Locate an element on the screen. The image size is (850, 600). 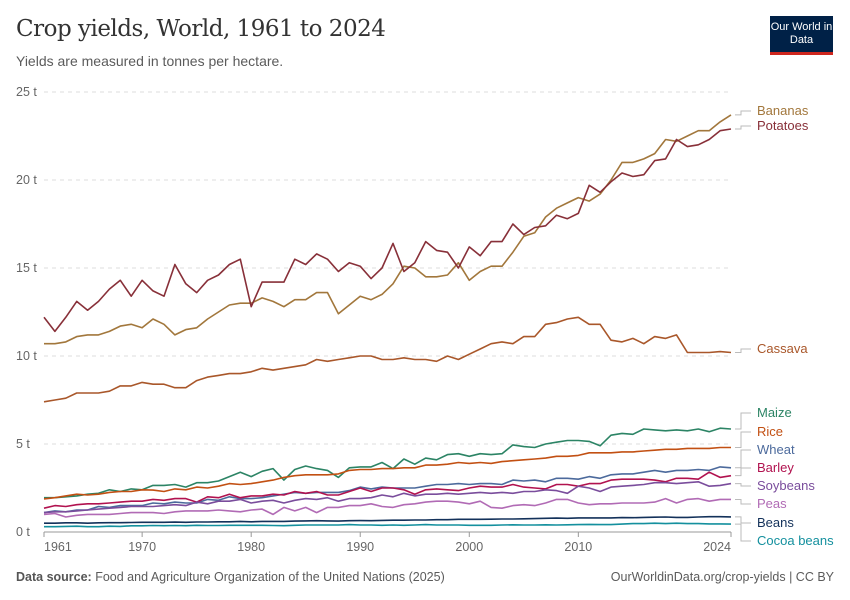
series-line-cocoa-beans is located at coordinates (388, 525).